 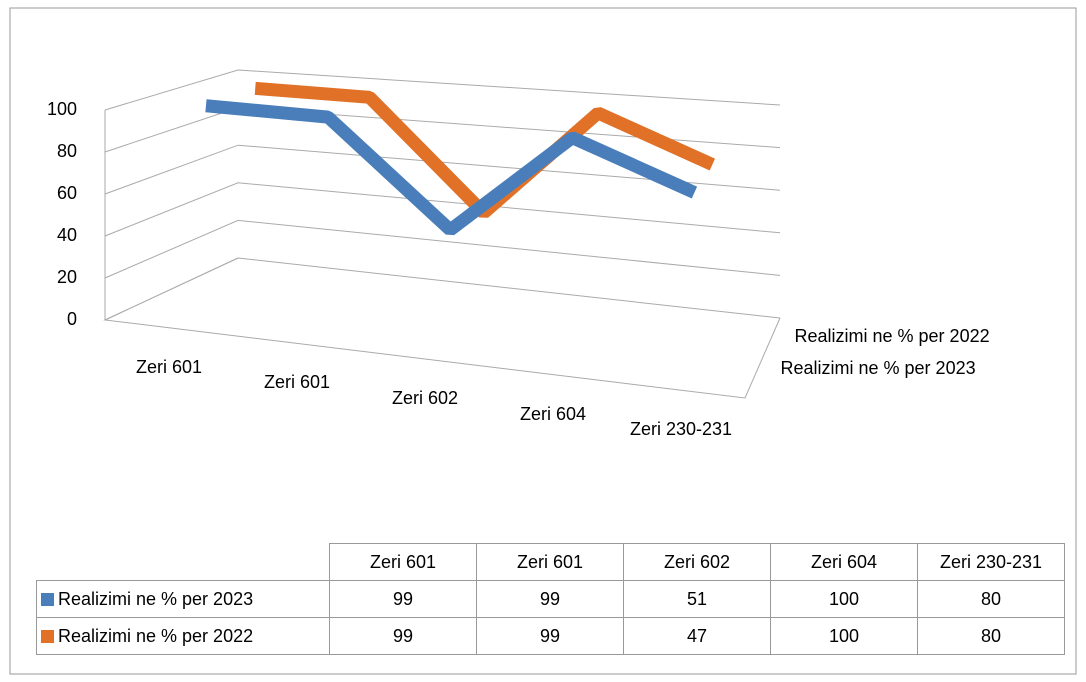 I want to click on x-tick-label: Zeri 602, so click(x=425, y=398).